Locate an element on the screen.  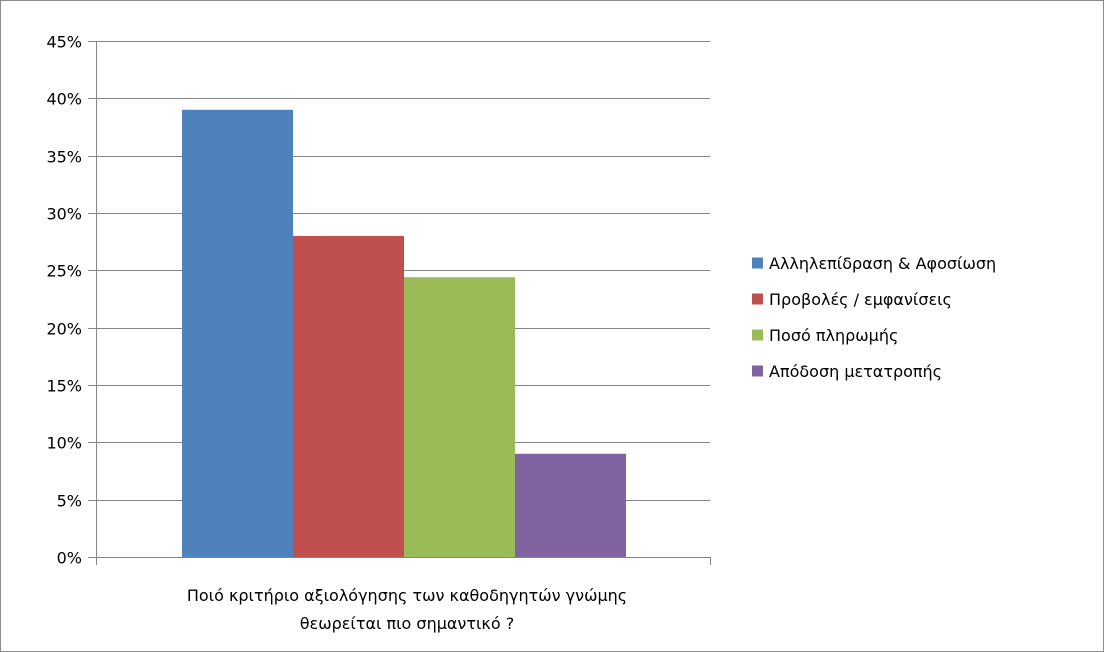
y-axis-ticks: 0% 5% 10% 15% 20% 25% 30% 35% 40% 45% is located at coordinates (71, 300).